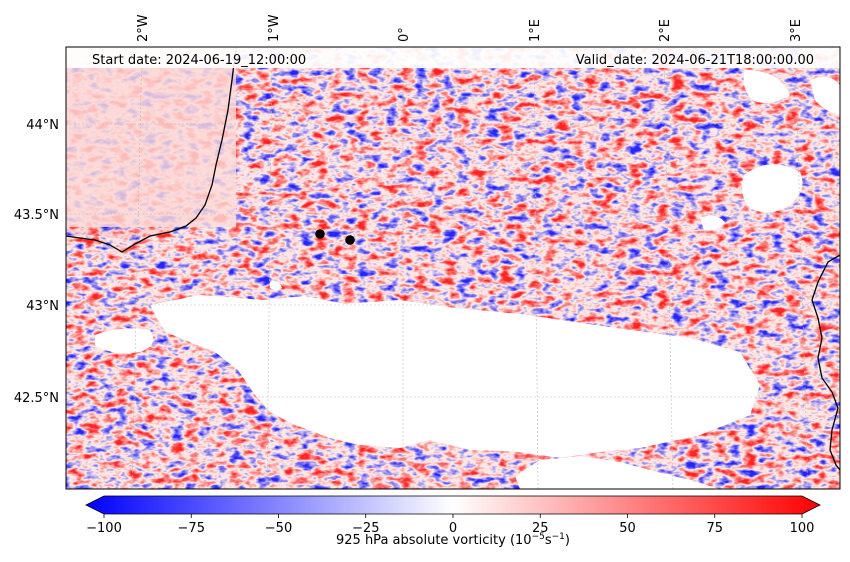 This screenshot has width=850, height=562. I want to click on lon-tick-label: 2°W, so click(143, 28).